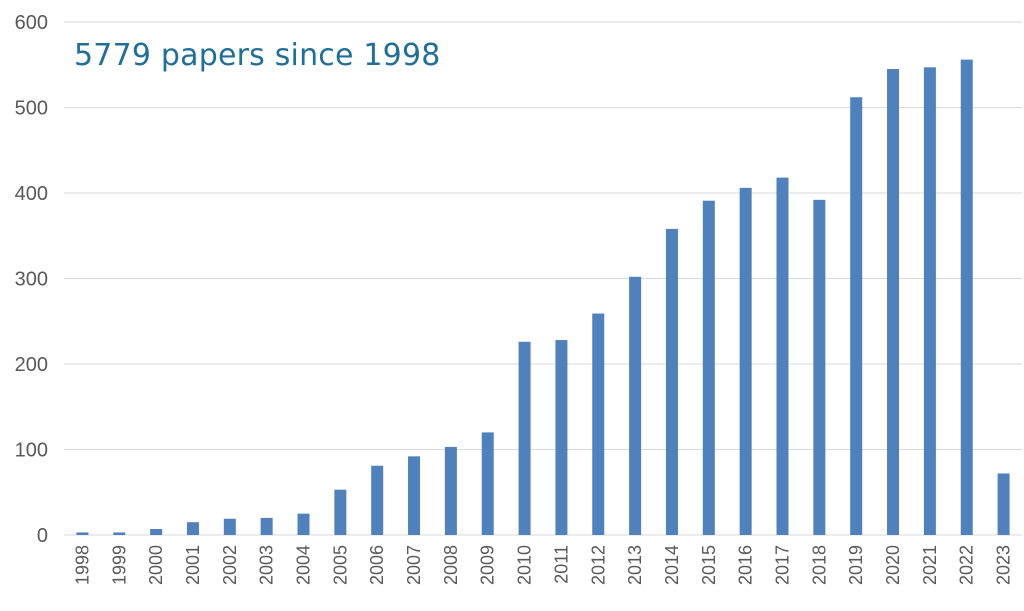 The height and width of the screenshot is (611, 1024). I want to click on x-tick-label-2003: 2003, so click(267, 565).